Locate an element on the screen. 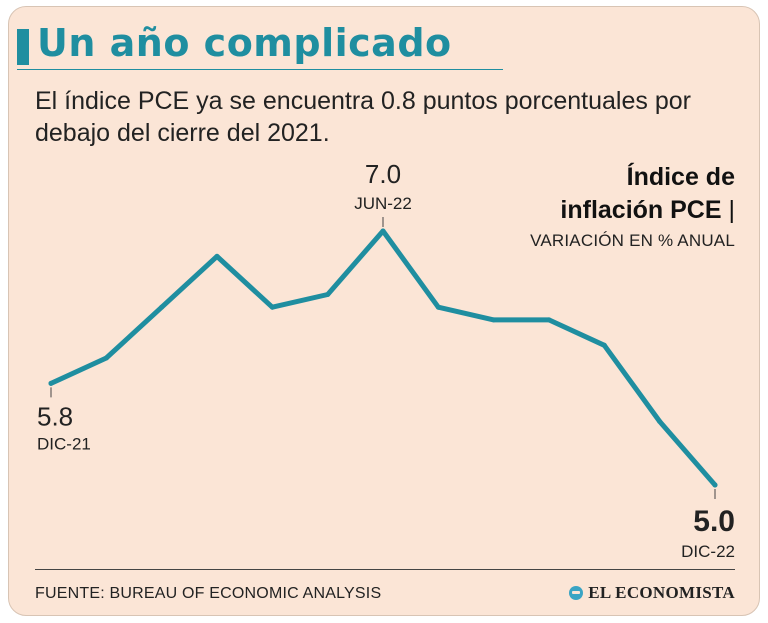 The height and width of the screenshot is (623, 768). source-note: FUENTE: BUREAU OF ECONOMIC ANALYSIS is located at coordinates (208, 593).